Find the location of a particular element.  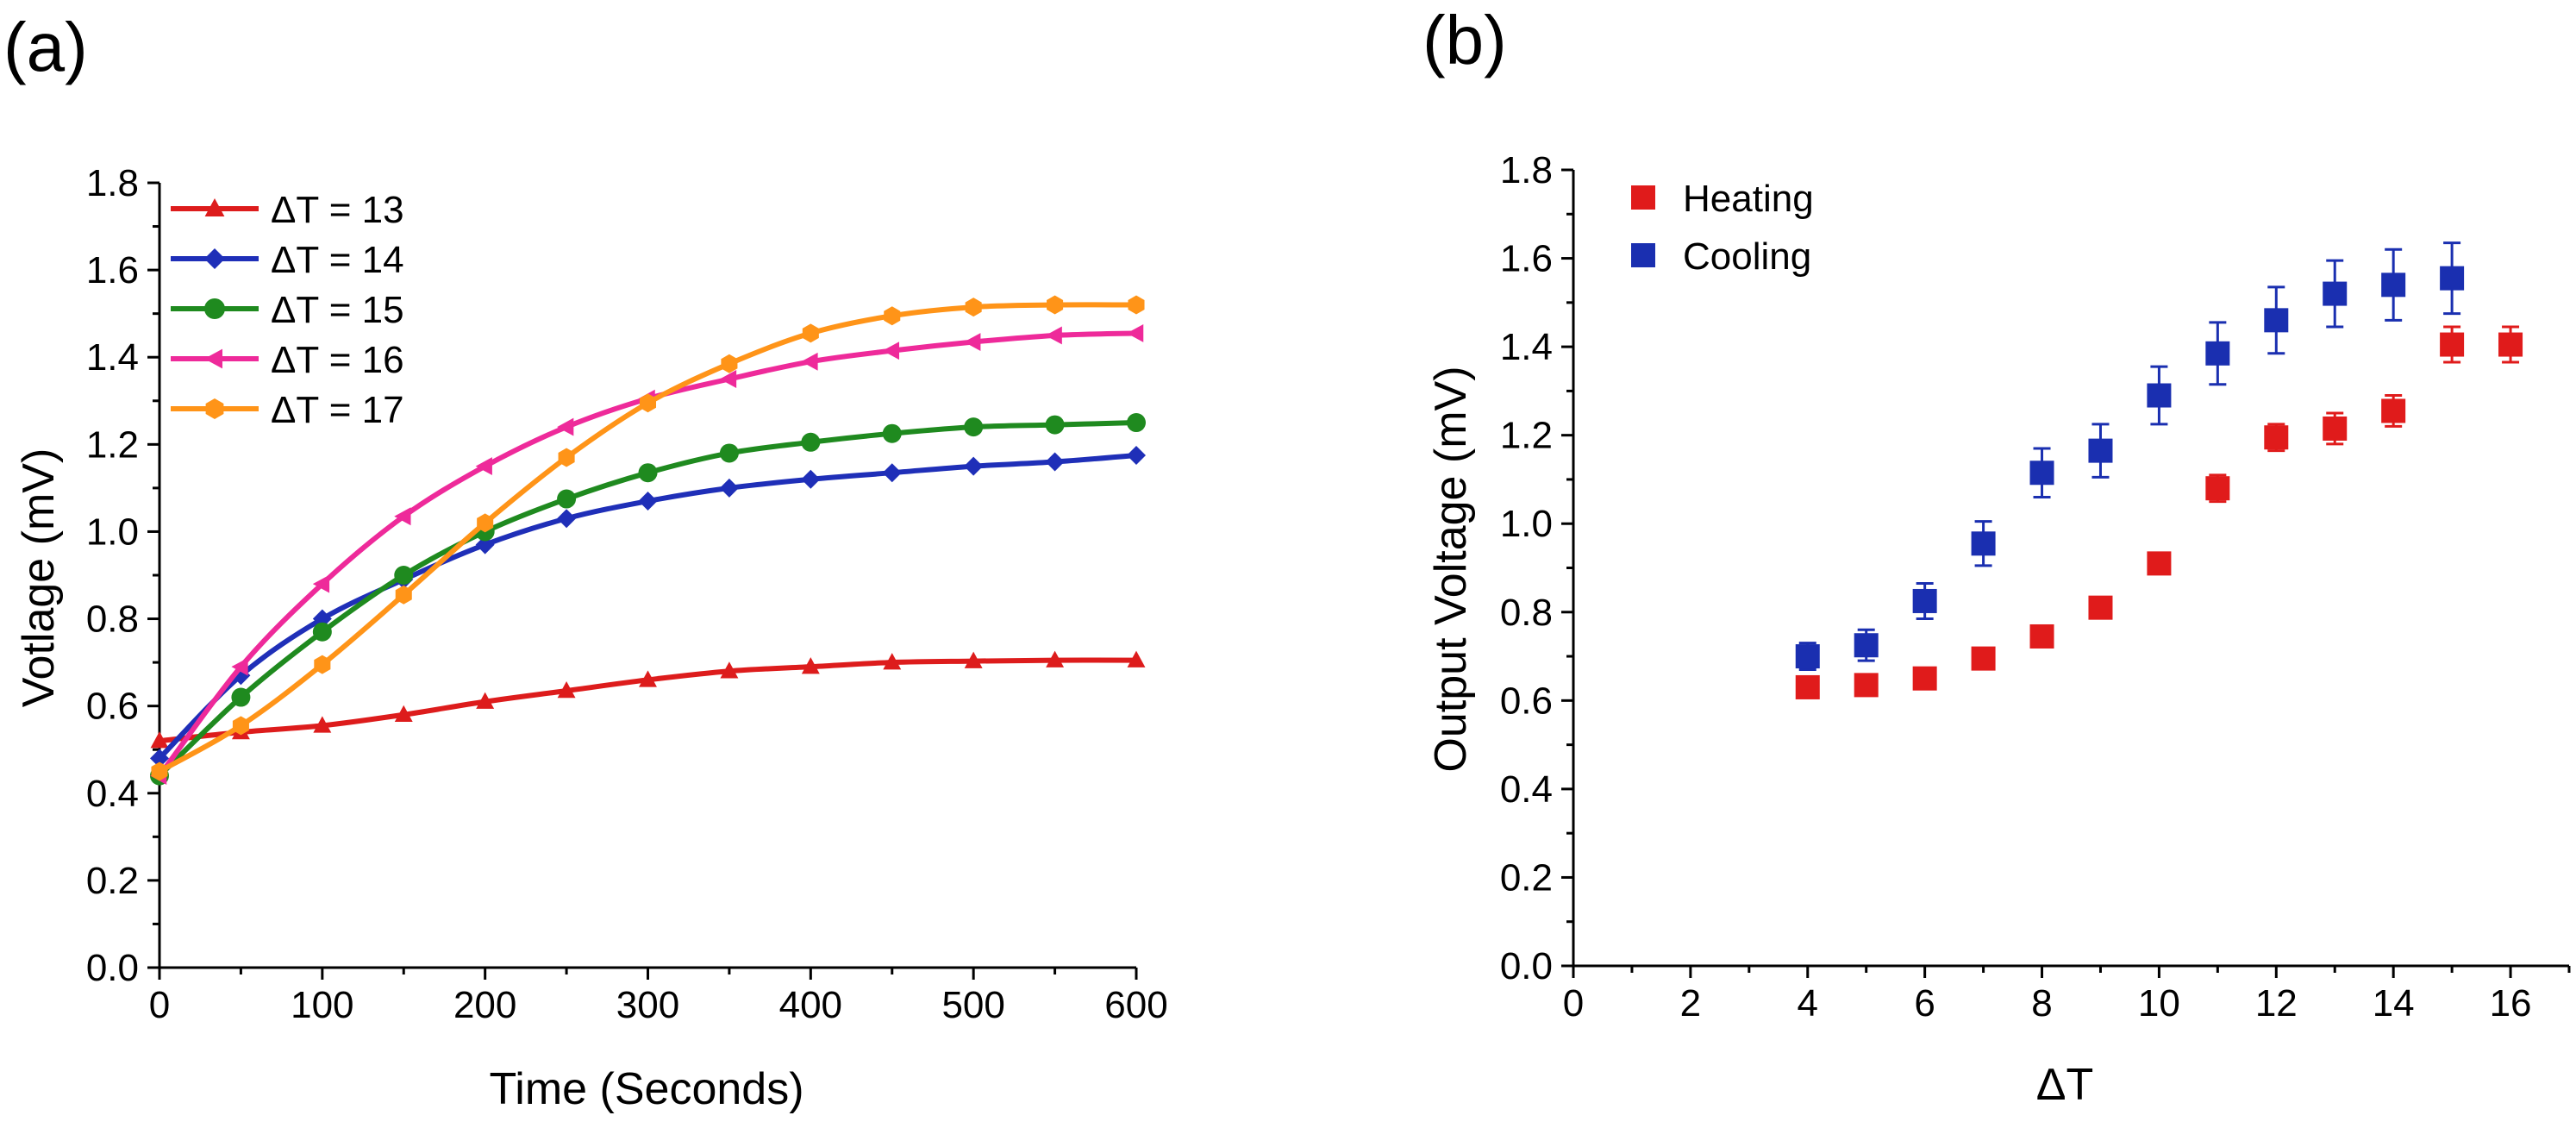

panel-b-y-tick-label: 0.8 is located at coordinates (1526, 613).